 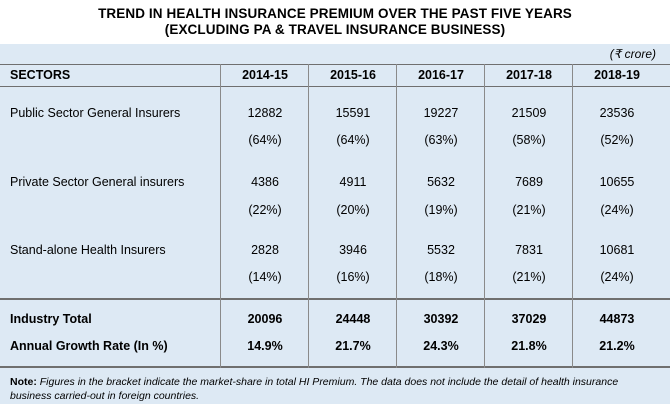 I want to click on table-bottom-rule, so click(x=335, y=367).